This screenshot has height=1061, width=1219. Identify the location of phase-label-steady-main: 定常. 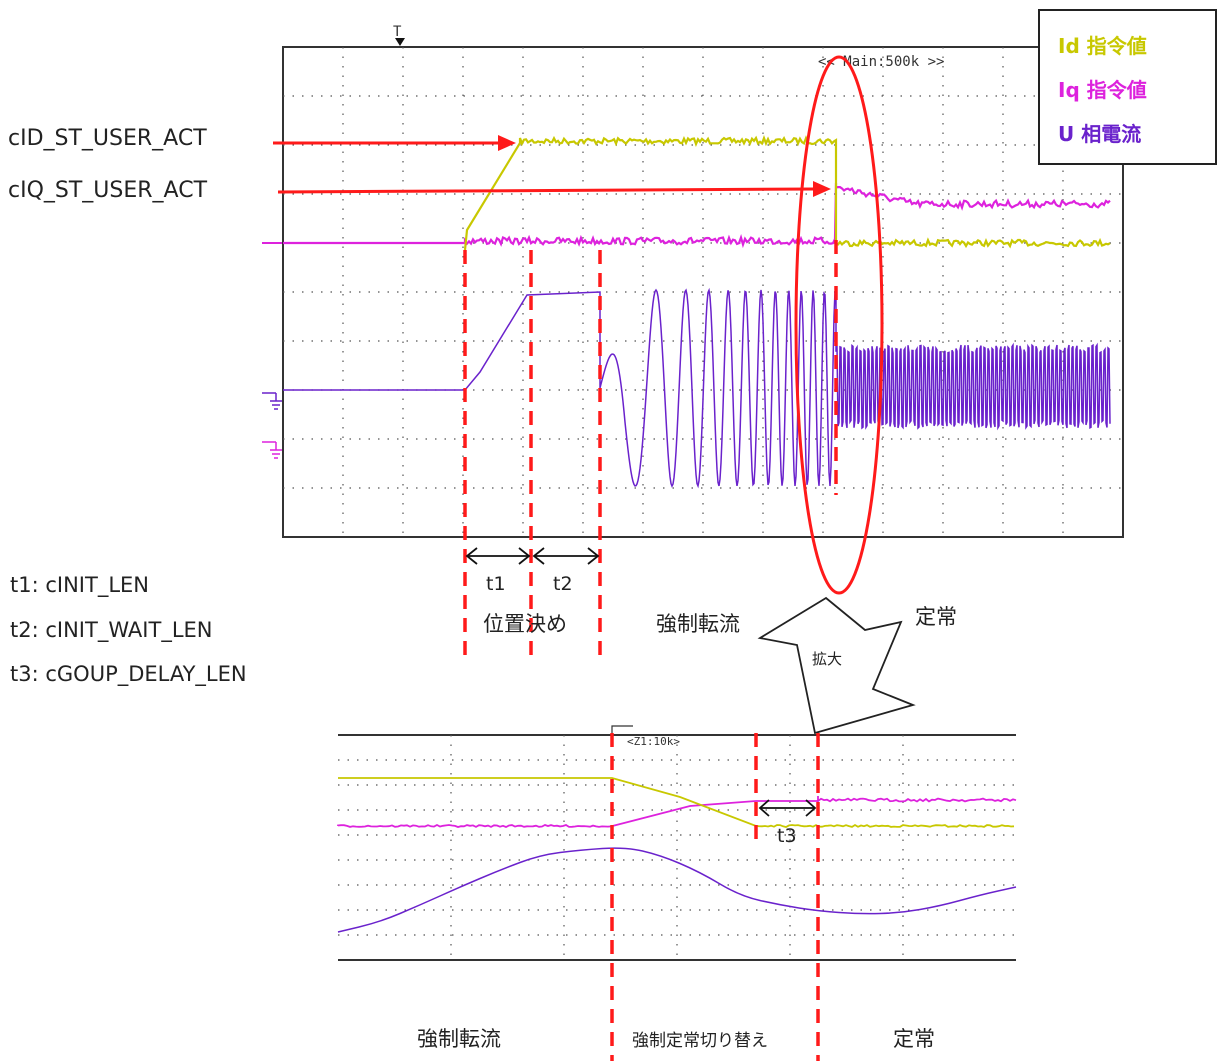
(936, 617).